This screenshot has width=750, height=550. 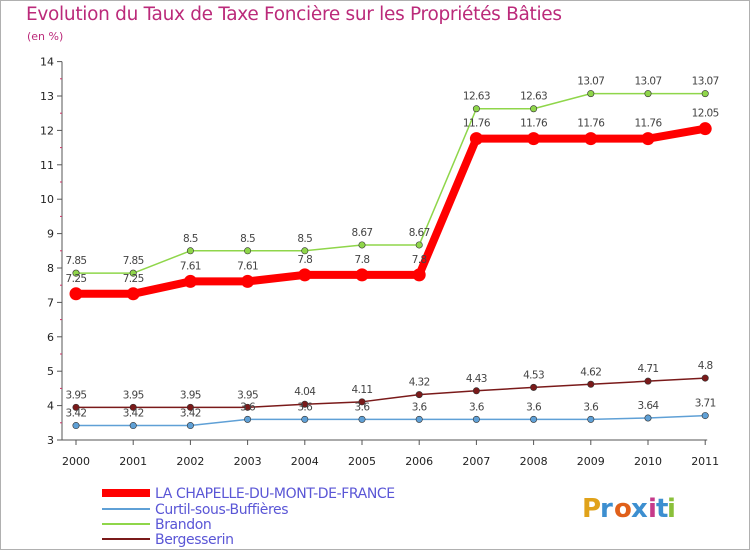 I want to click on logo-letter: o, so click(x=623, y=509).